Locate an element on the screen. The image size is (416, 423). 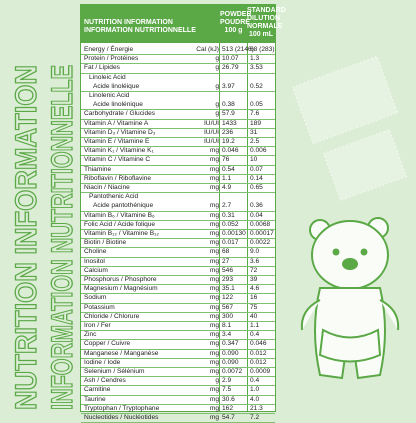
row-powder: 122 is located at coordinates (228, 298).